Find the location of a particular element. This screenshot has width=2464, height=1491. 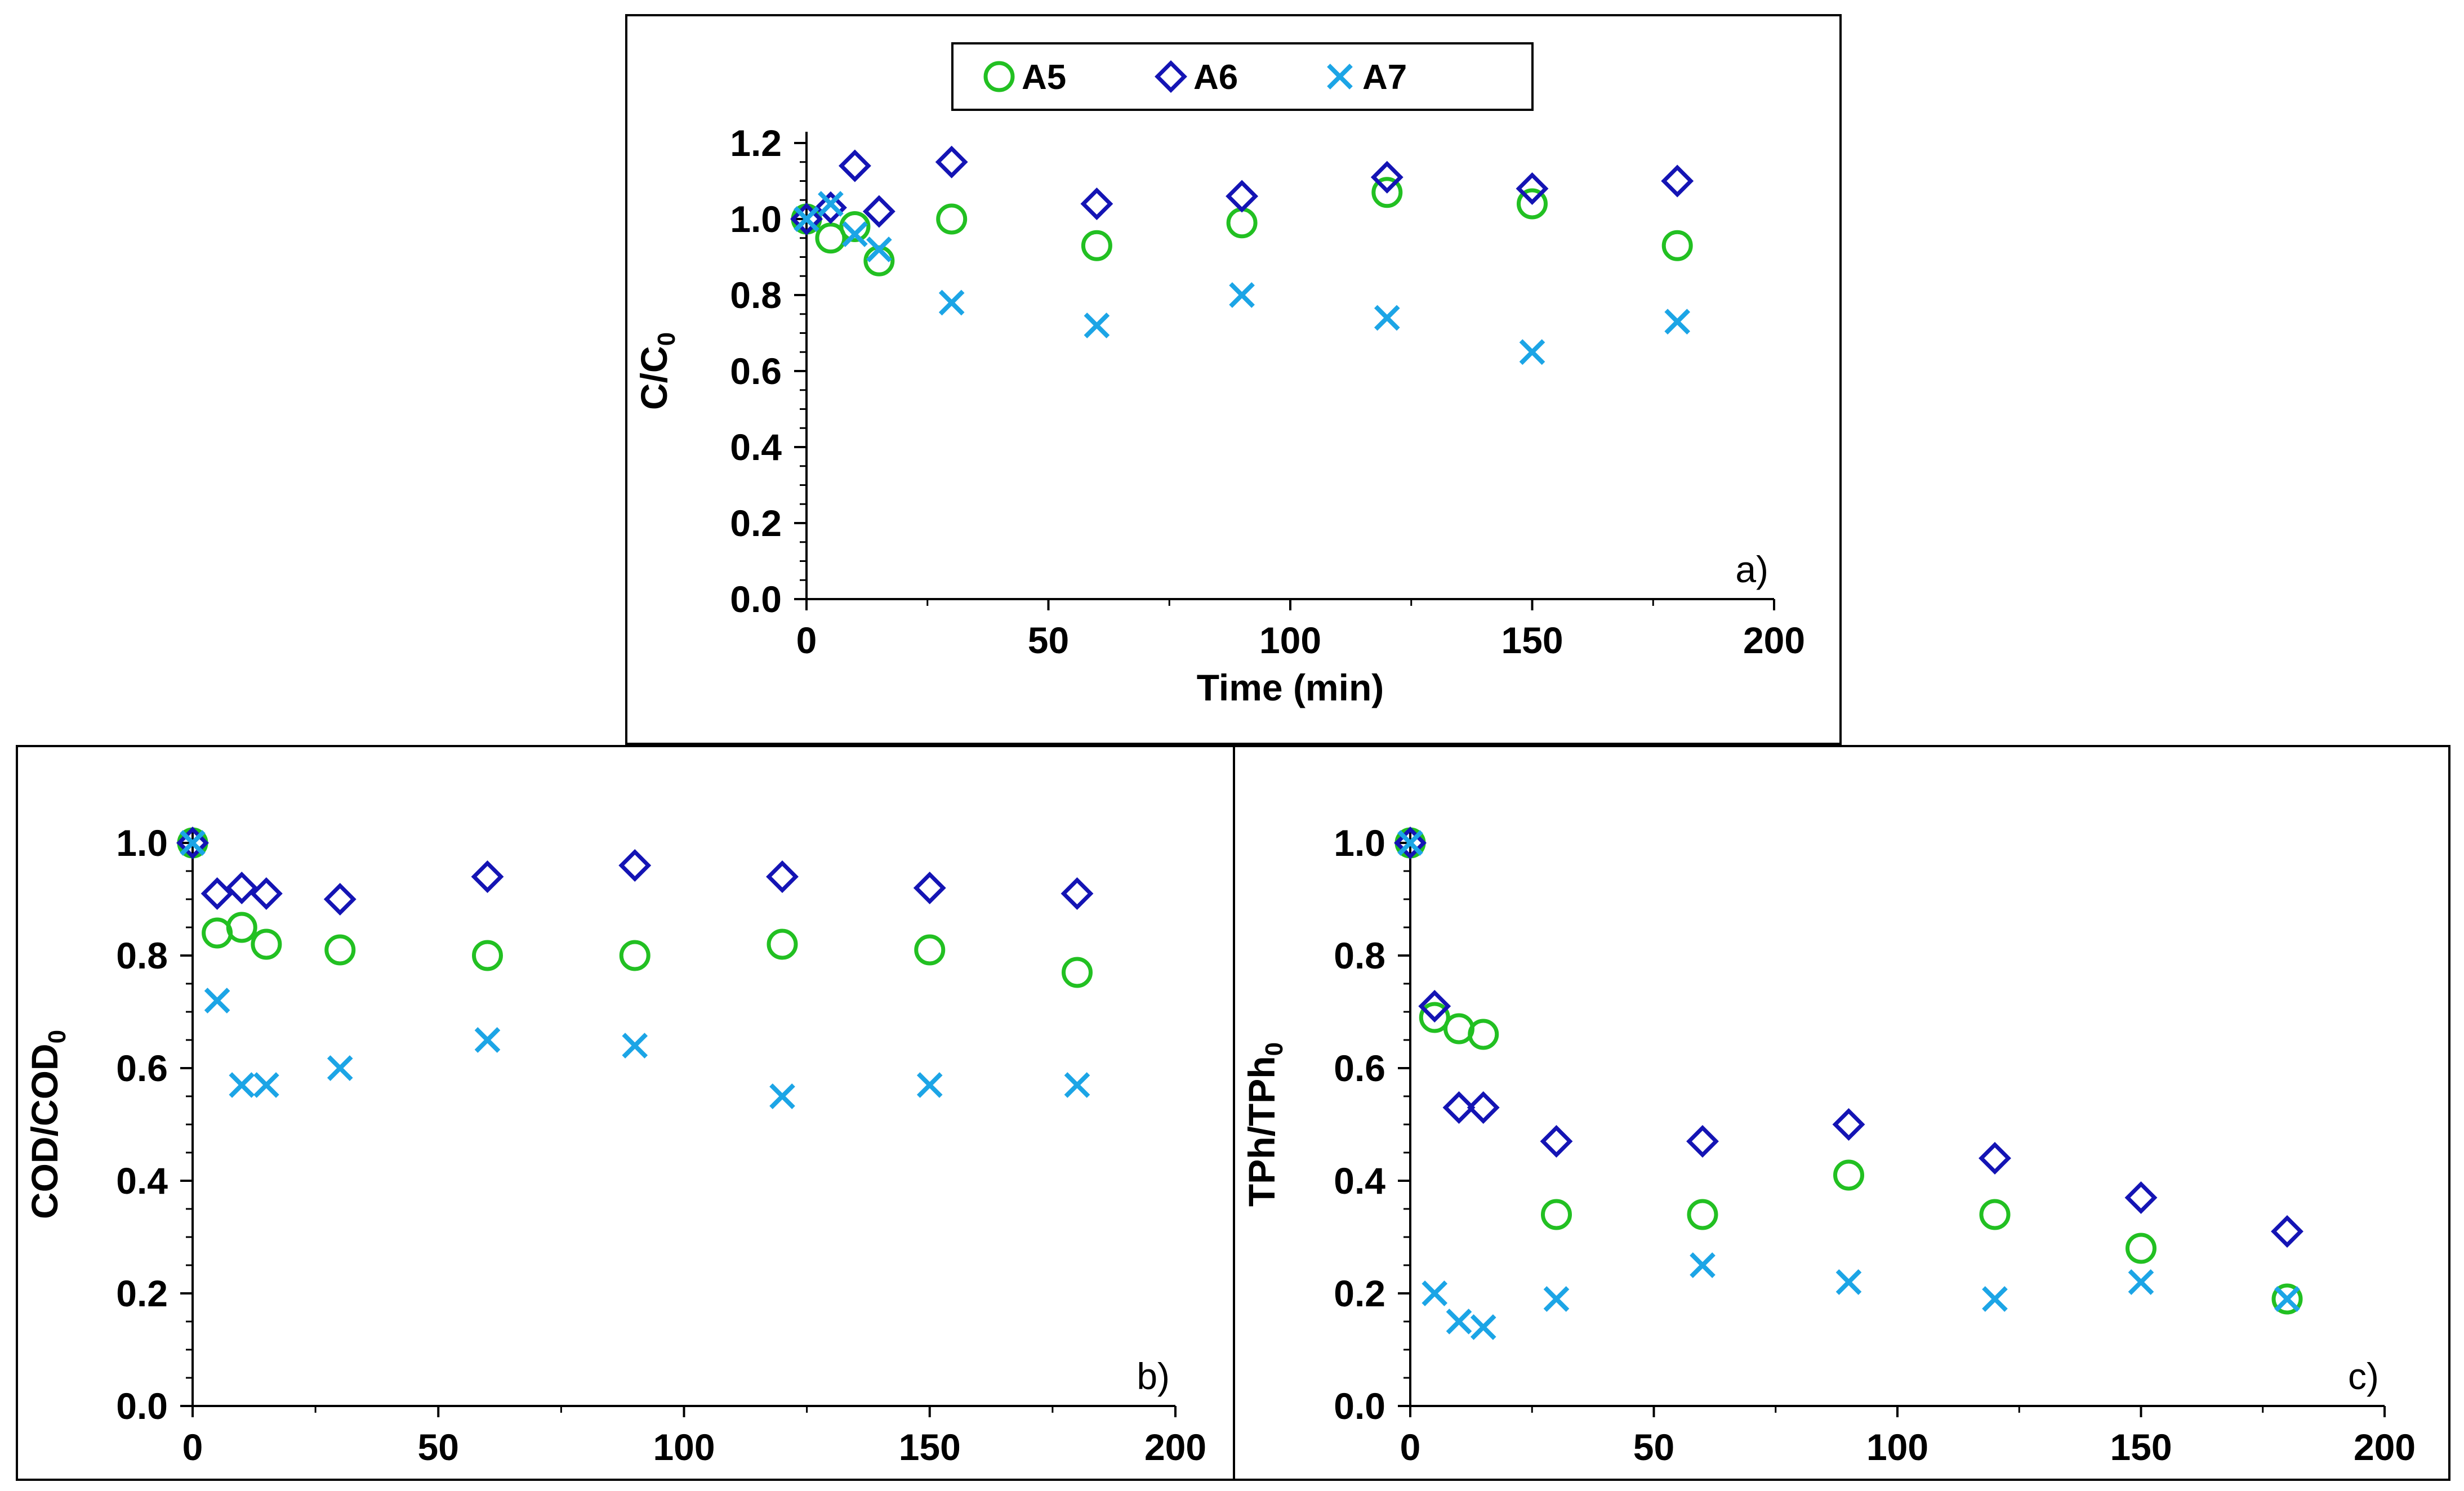

legend-marker-A6 is located at coordinates (1171, 76).